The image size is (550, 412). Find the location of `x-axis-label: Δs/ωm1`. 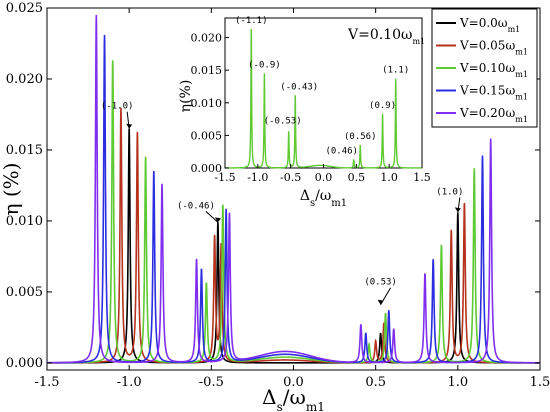

x-axis-label: Δs/ωm1 is located at coordinates (293, 398).